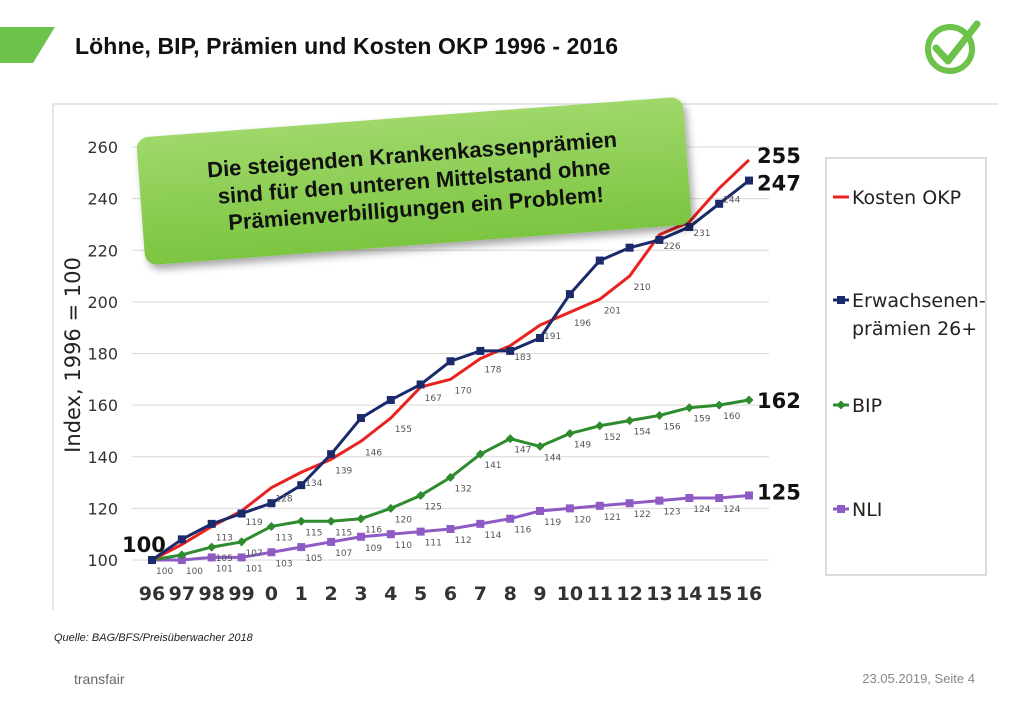 This screenshot has width=1024, height=709. I want to click on end-label-kosten: 255, so click(779, 156).